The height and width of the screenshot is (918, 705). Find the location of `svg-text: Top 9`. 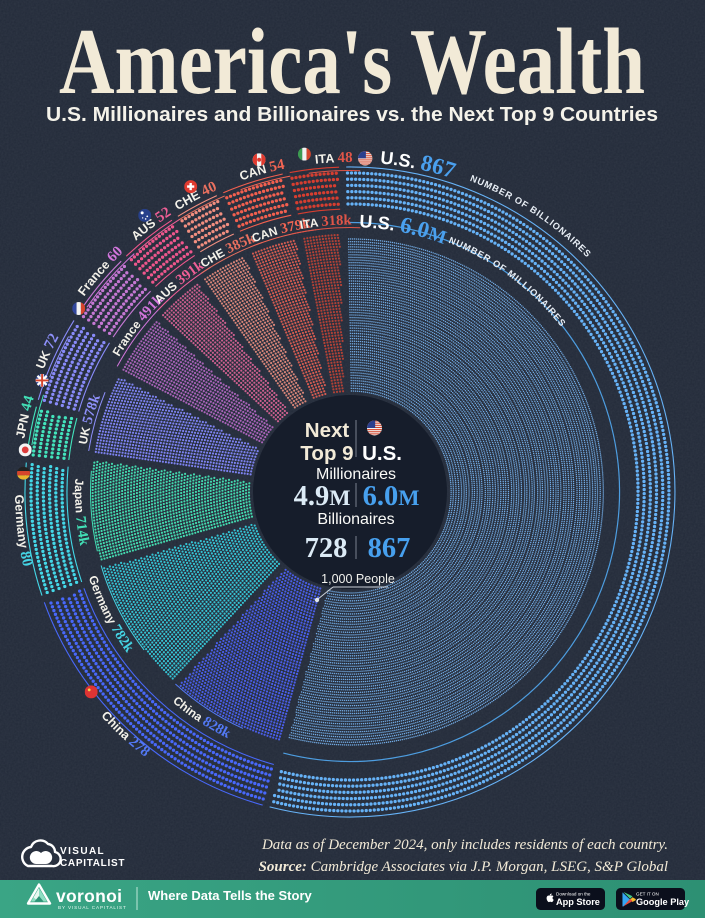

svg-text: Top 9 is located at coordinates (326, 453).